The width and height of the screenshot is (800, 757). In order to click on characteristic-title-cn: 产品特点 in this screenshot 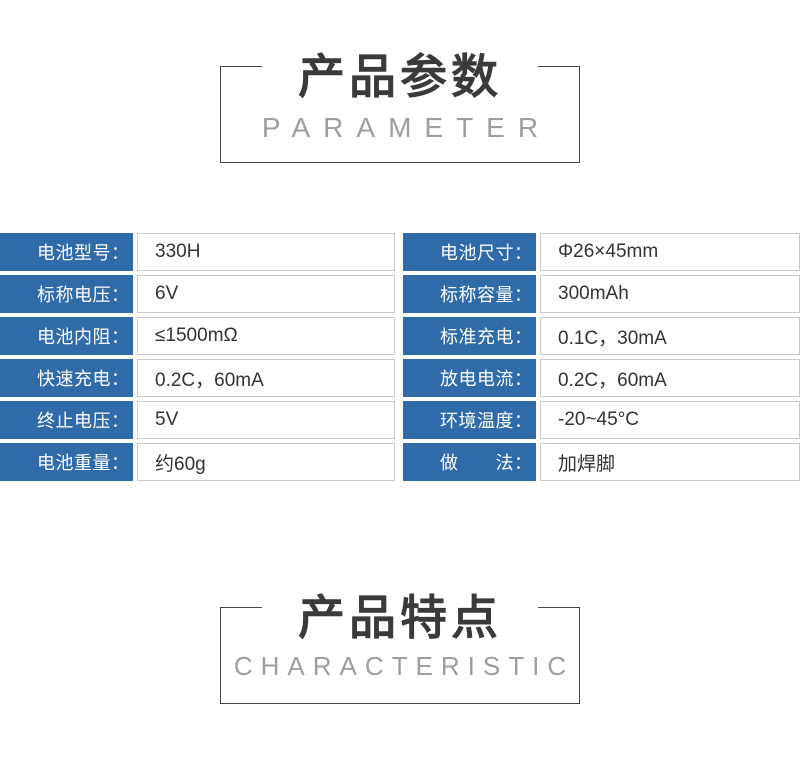, I will do `click(400, 618)`.